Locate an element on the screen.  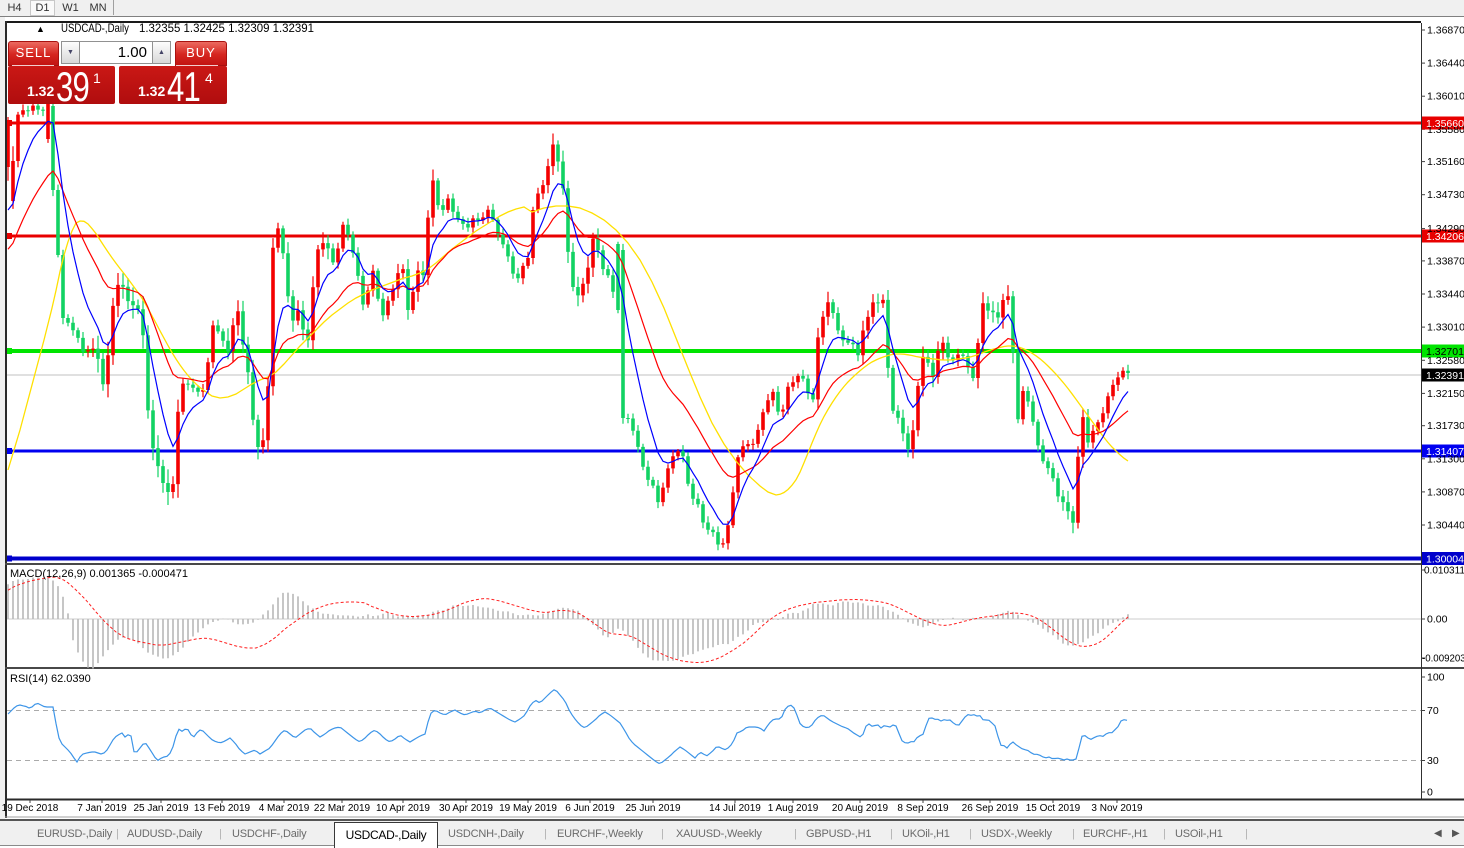
svg-text: 1.31407 is located at coordinates (1445, 452).